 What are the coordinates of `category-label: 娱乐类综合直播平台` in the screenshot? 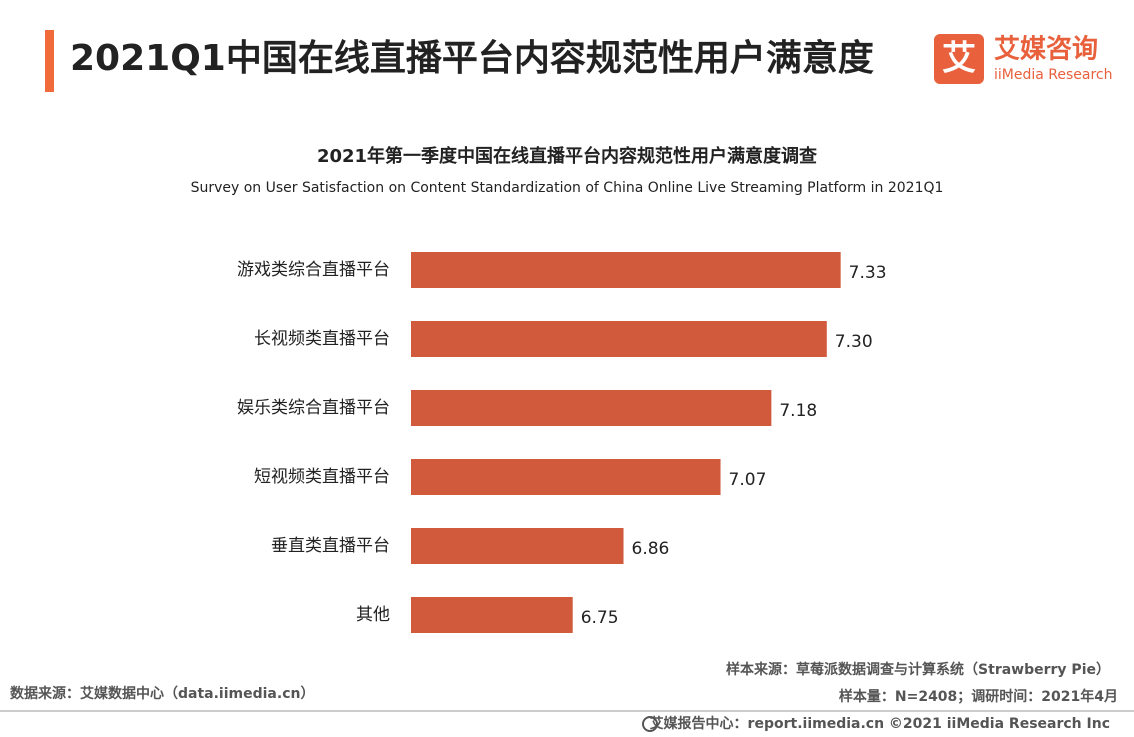 It's located at (313, 408).